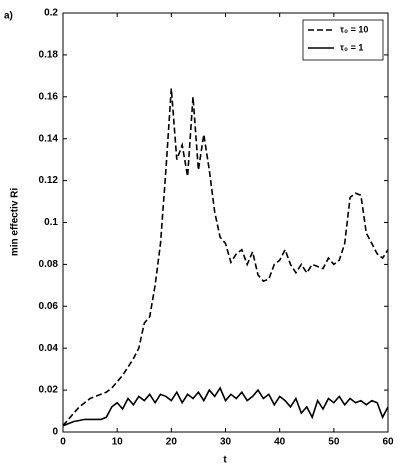 The width and height of the screenshot is (407, 468). What do you see at coordinates (49, 55) in the screenshot?
I see `y-tick-label: 0.18` at bounding box center [49, 55].